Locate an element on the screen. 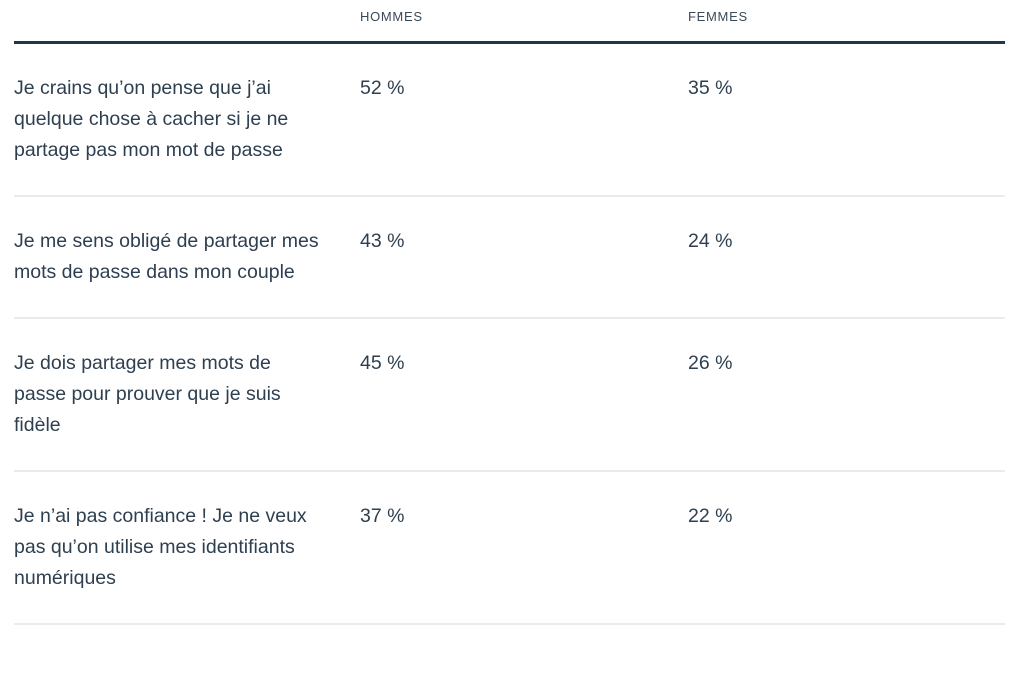  femmes-value: 26 % is located at coordinates (846, 395).